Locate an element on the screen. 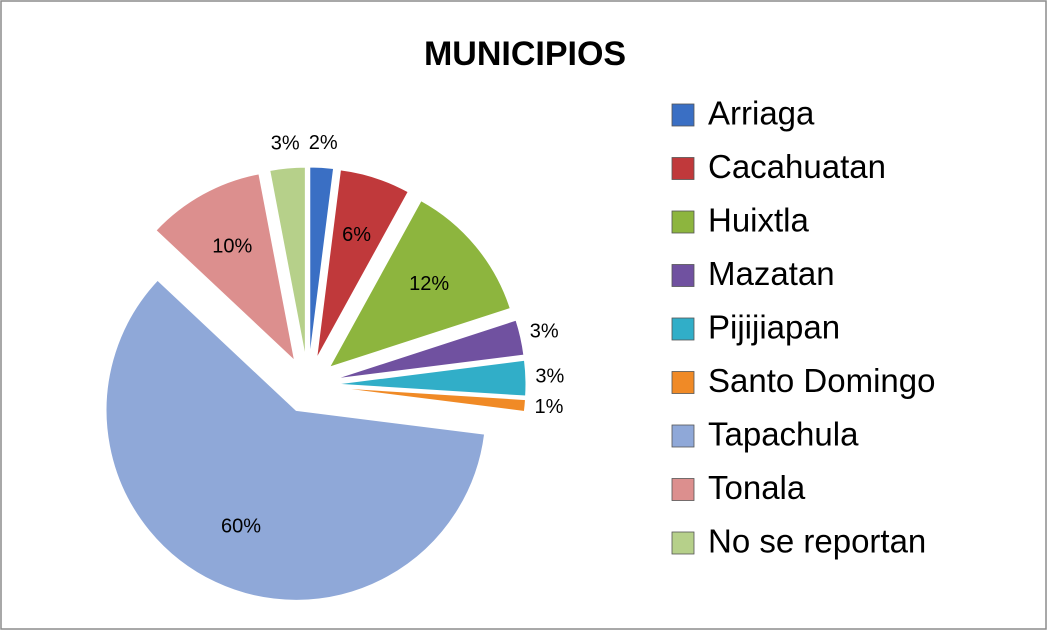  legend-label: Tonala is located at coordinates (757, 487).